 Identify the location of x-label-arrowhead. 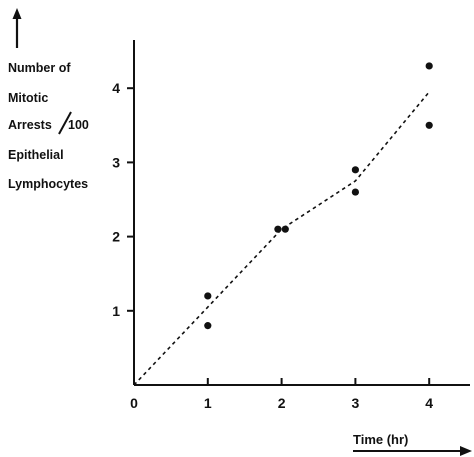
(466, 451).